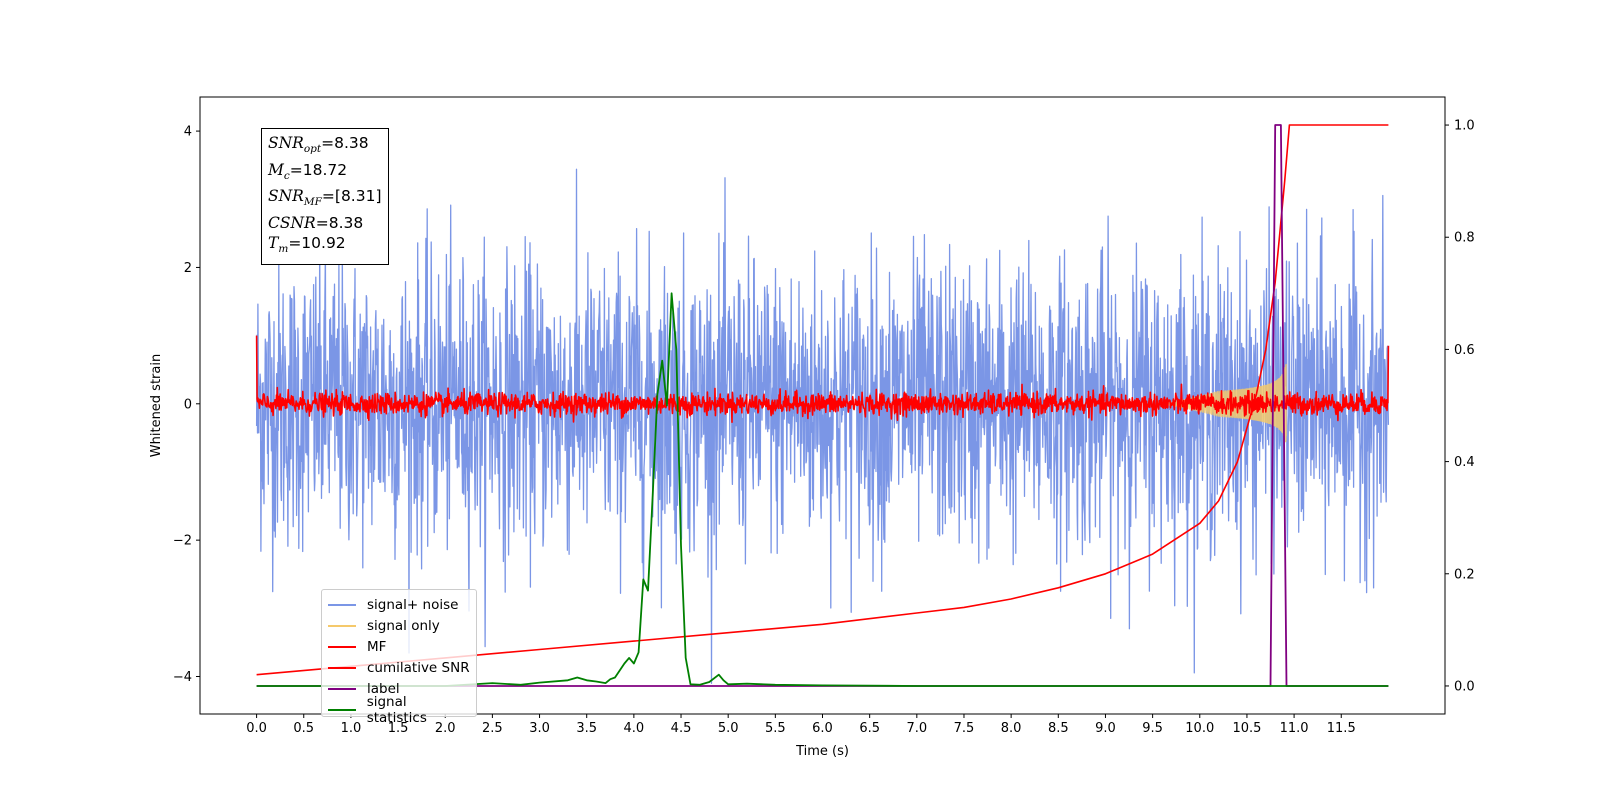 This screenshot has height=800, width=1600. What do you see at coordinates (1464, 462) in the screenshot?
I see `y2-tick-label: 0.4` at bounding box center [1464, 462].